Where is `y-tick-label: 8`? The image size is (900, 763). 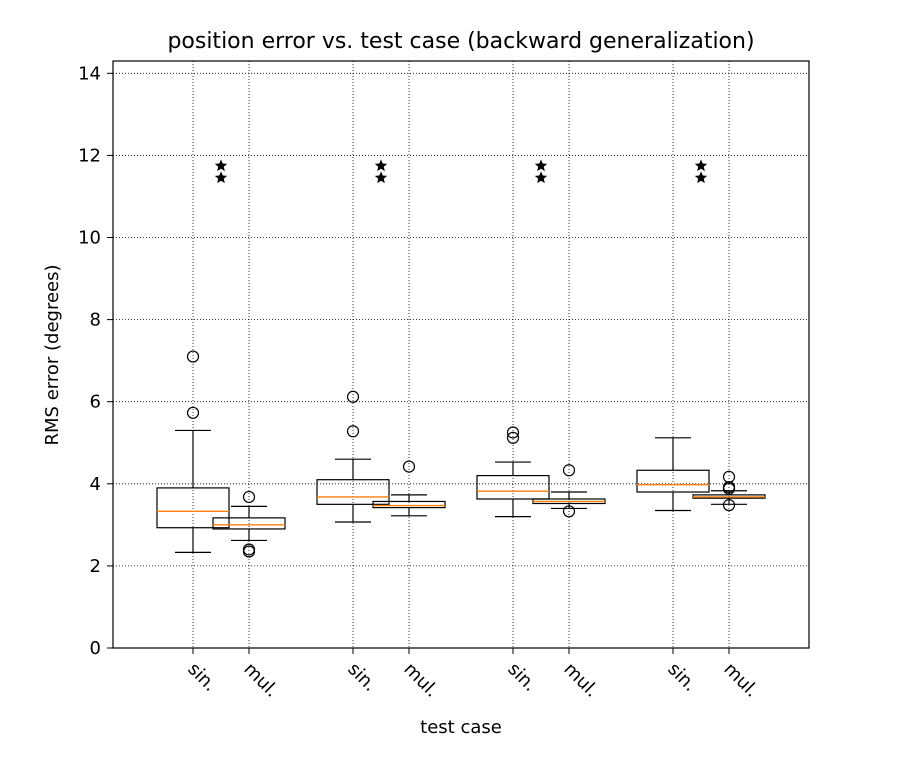
y-tick-label: 8 is located at coordinates (95, 320).